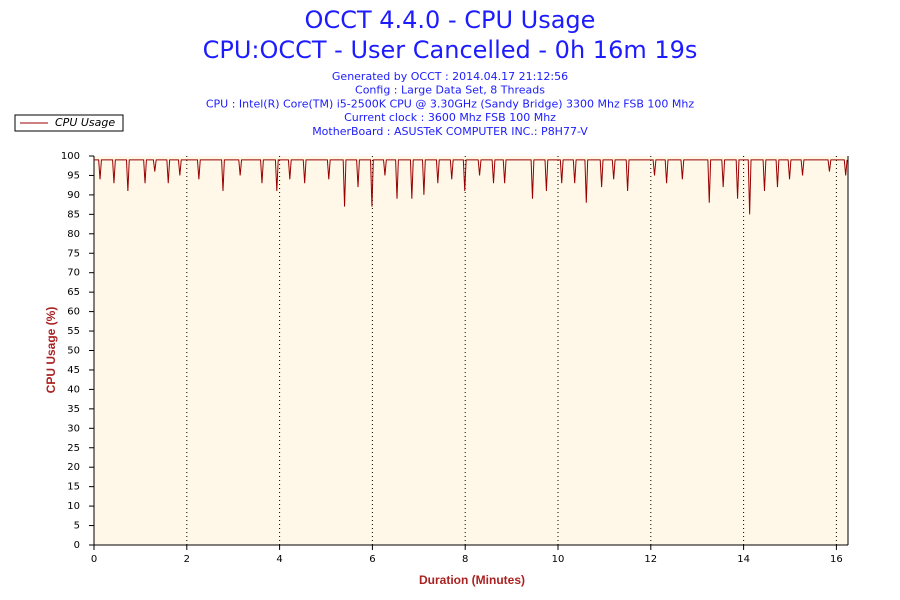  What do you see at coordinates (73, 195) in the screenshot?
I see `y-tick-label: 90` at bounding box center [73, 195].